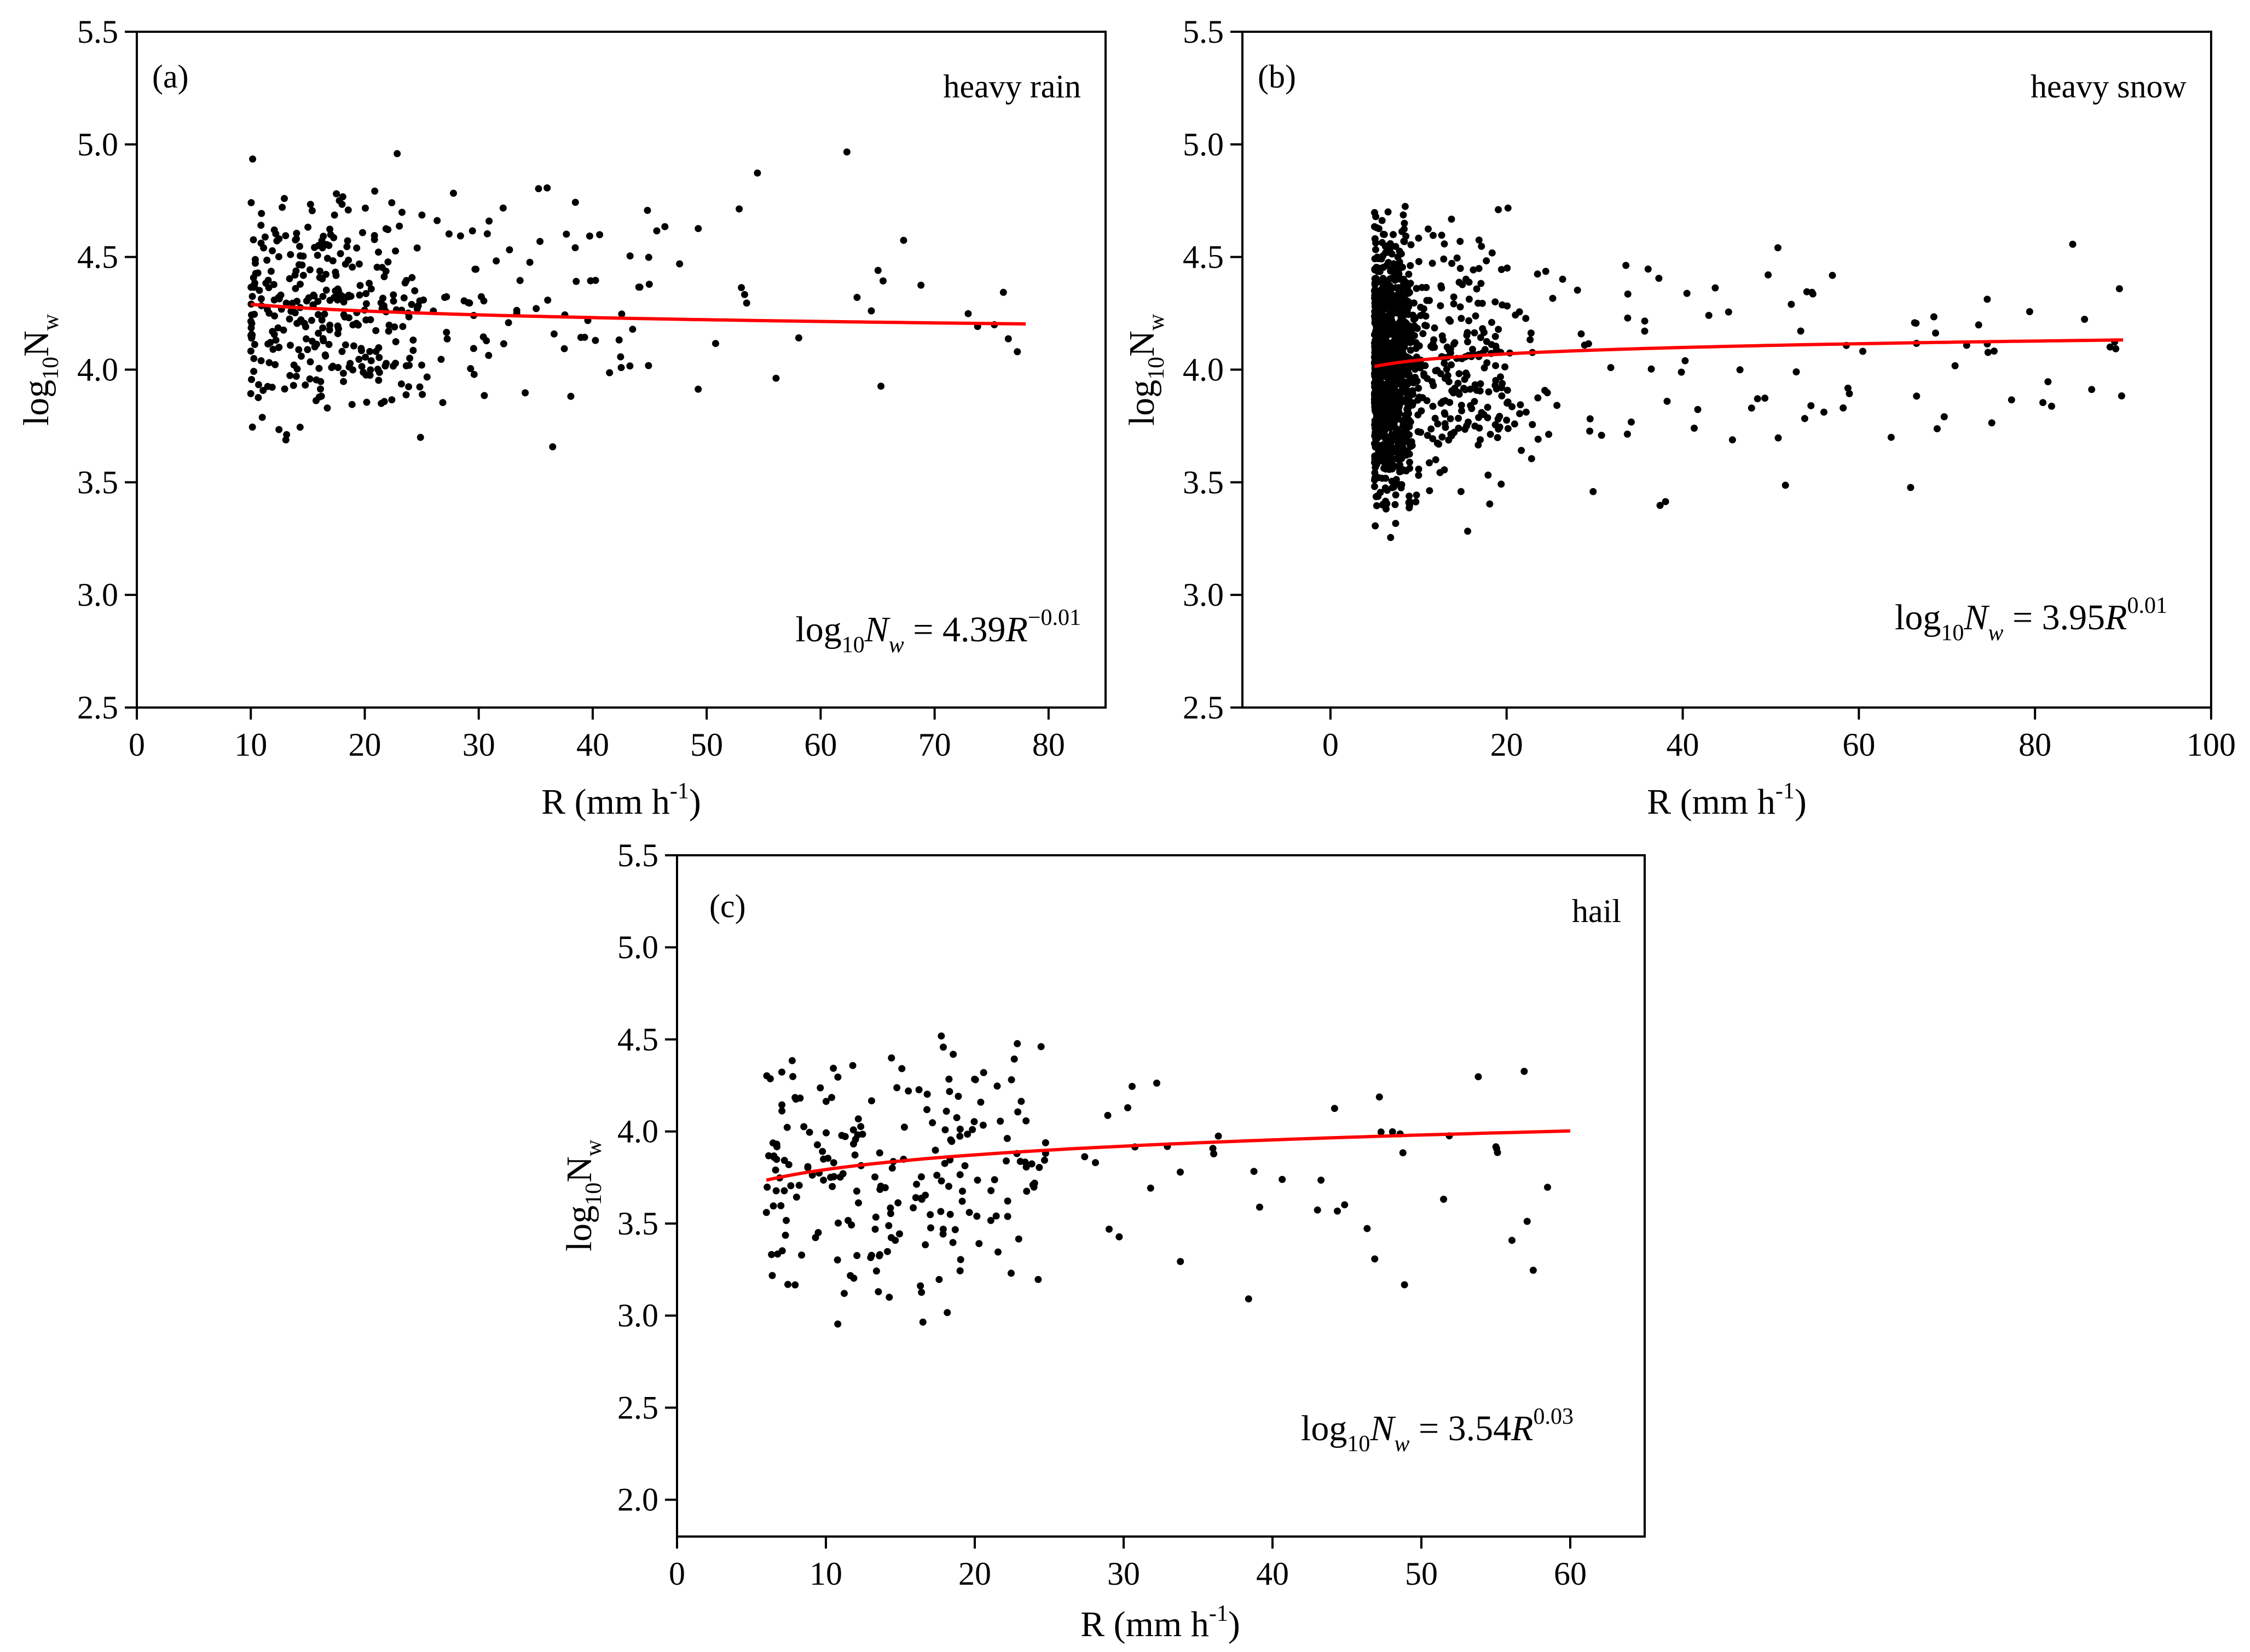 Image resolution: width=2250 pixels, height=1652 pixels. Describe the element at coordinates (1204, 707) in the screenshot. I see `y-tick-label: 2.5` at that location.